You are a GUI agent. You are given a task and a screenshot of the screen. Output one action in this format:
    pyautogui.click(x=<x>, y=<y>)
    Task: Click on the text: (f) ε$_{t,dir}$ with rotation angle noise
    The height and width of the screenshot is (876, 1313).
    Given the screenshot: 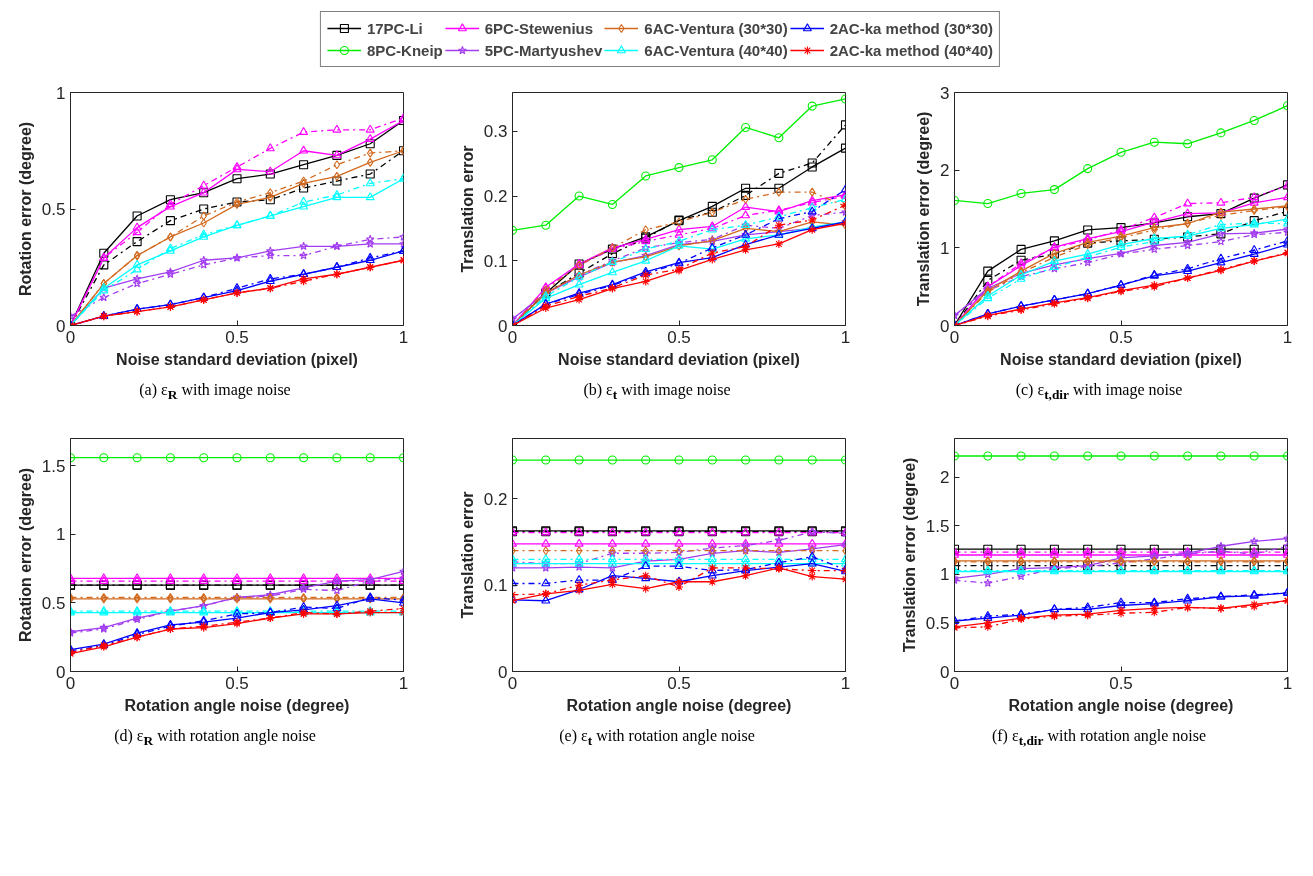 What is the action you would take?
    pyautogui.click(x=1099, y=738)
    